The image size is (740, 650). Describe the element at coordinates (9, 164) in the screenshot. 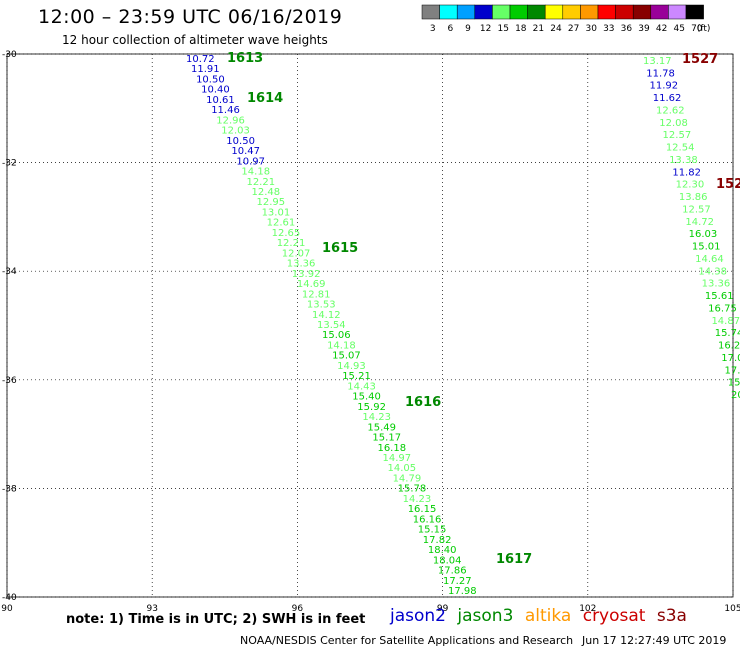

I see `lat-tick-label: -32` at that location.